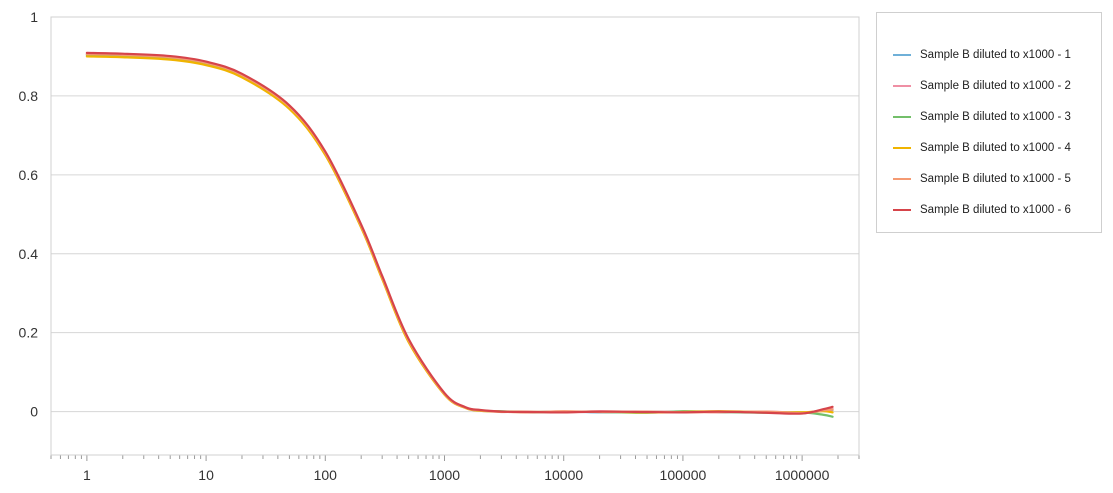 This screenshot has width=1113, height=493. Describe the element at coordinates (683, 475) in the screenshot. I see `x-tick-label: 100000` at that location.